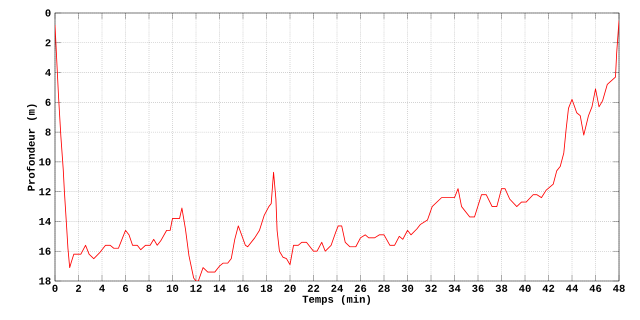 The height and width of the screenshot is (320, 640). I want to click on x-tick-label: 20, so click(290, 288).